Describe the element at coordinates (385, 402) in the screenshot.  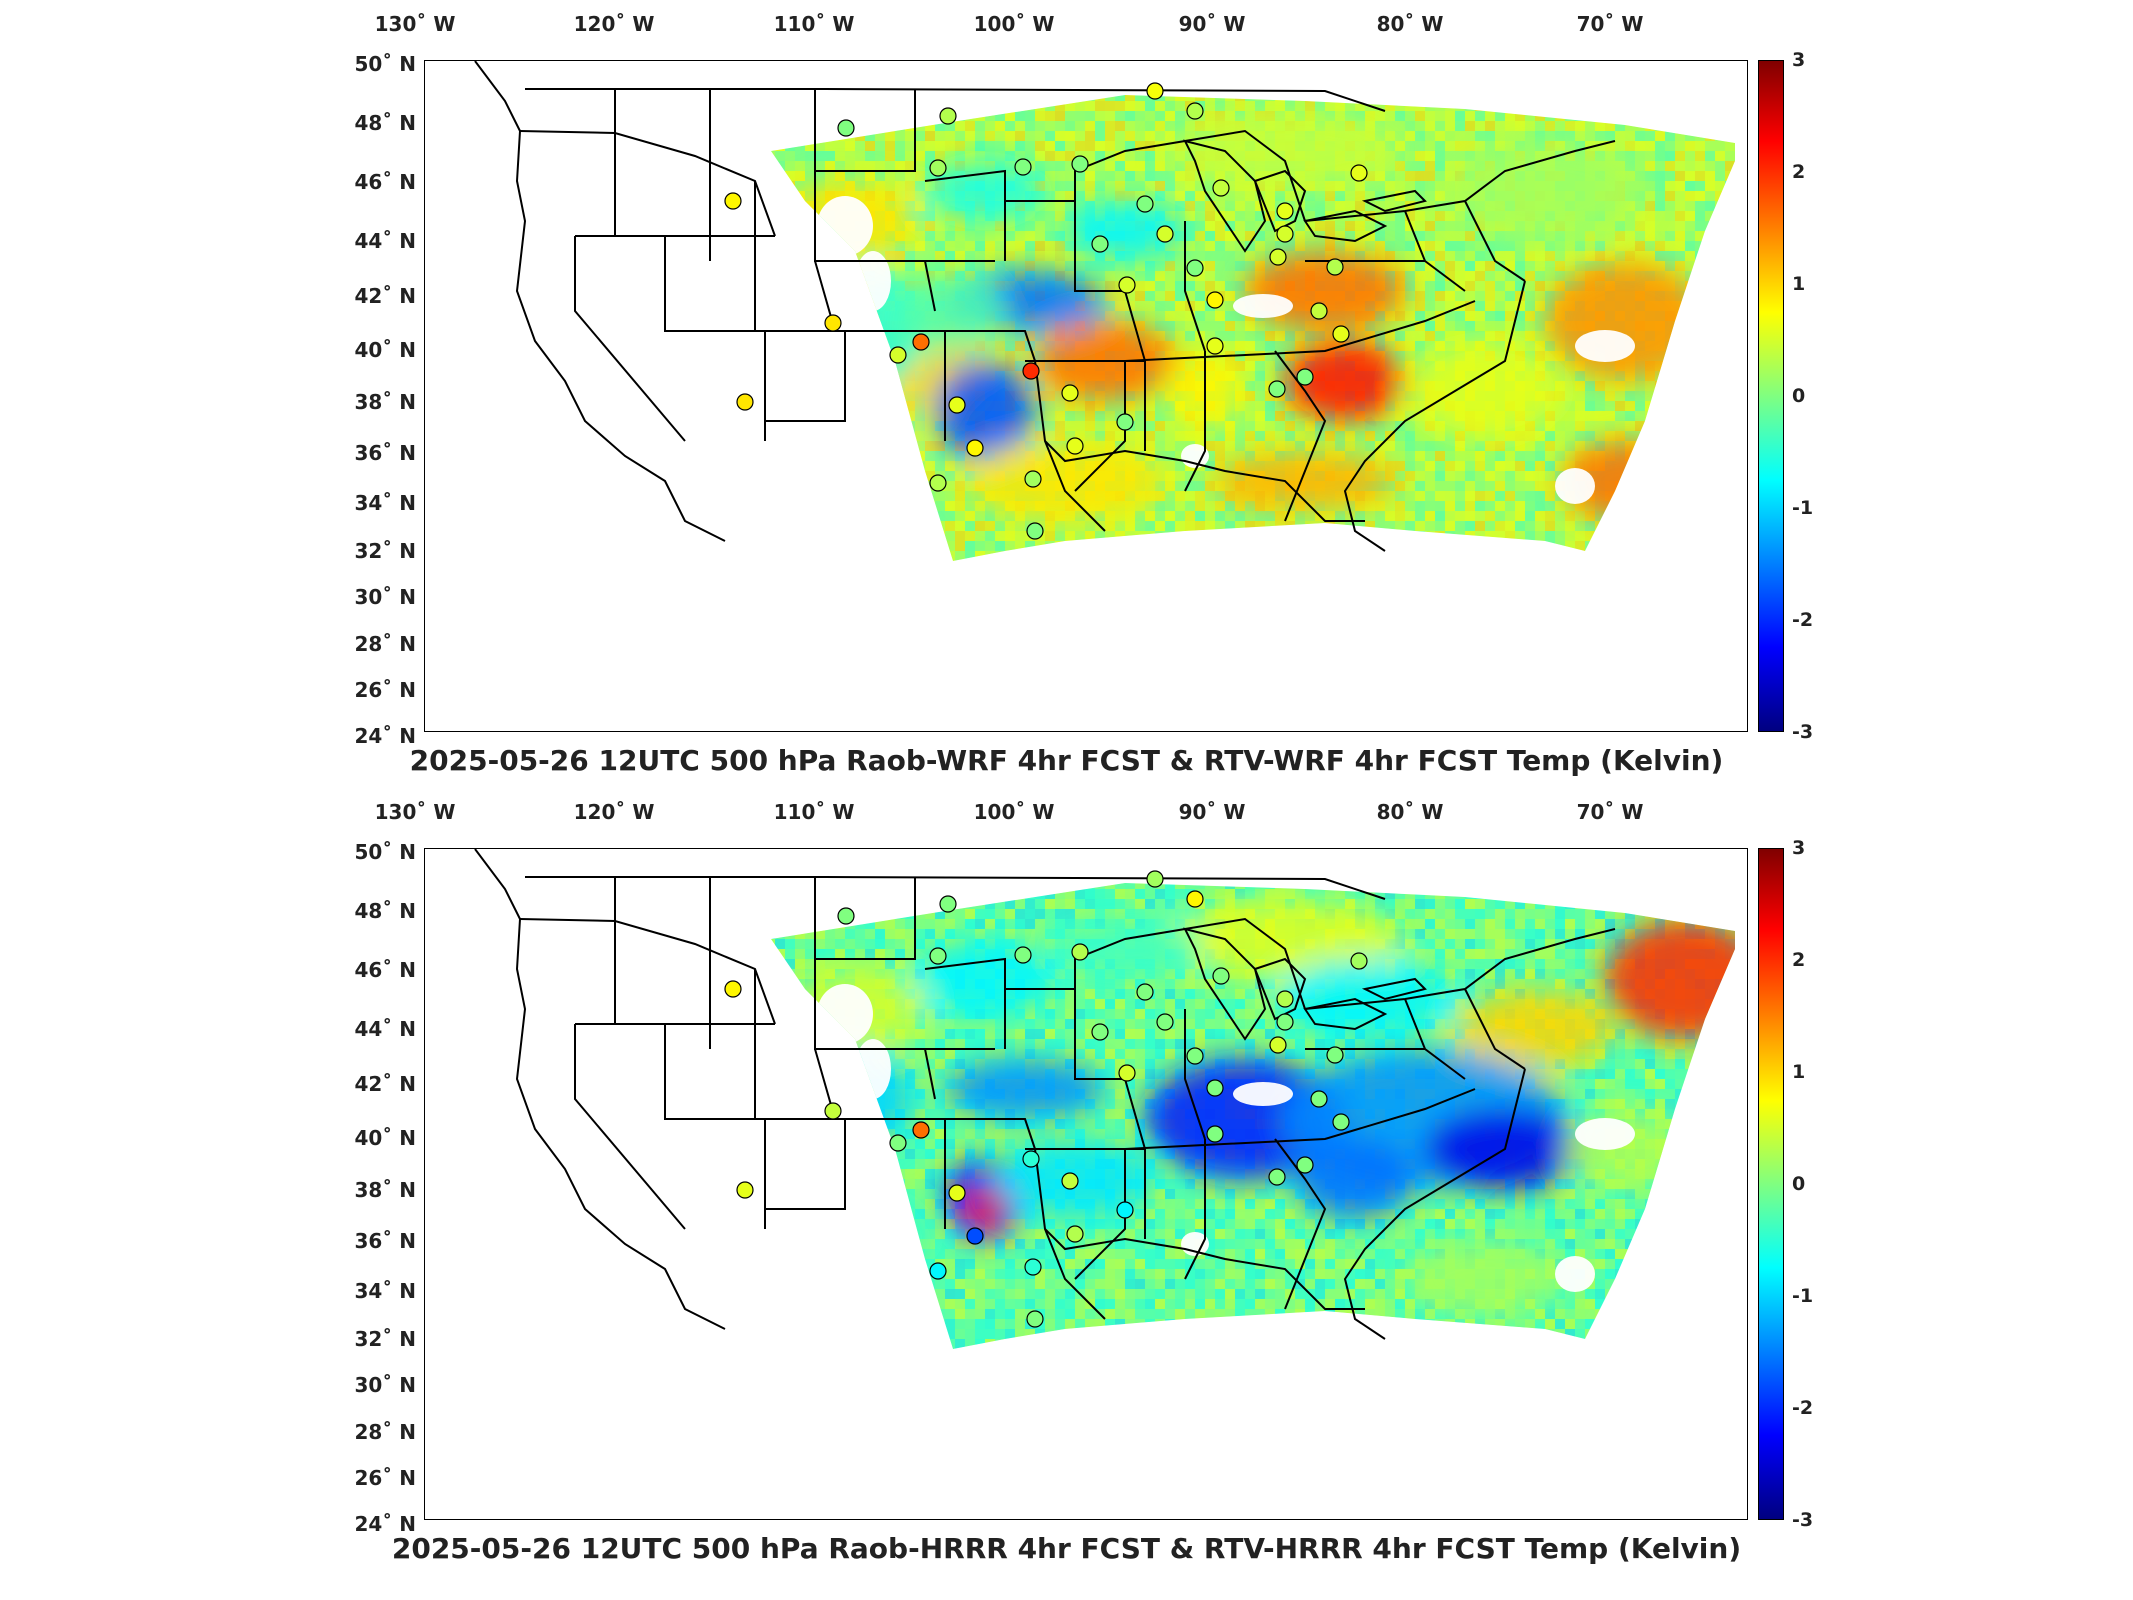
I see `latitude-label: 38˚ N` at that location.